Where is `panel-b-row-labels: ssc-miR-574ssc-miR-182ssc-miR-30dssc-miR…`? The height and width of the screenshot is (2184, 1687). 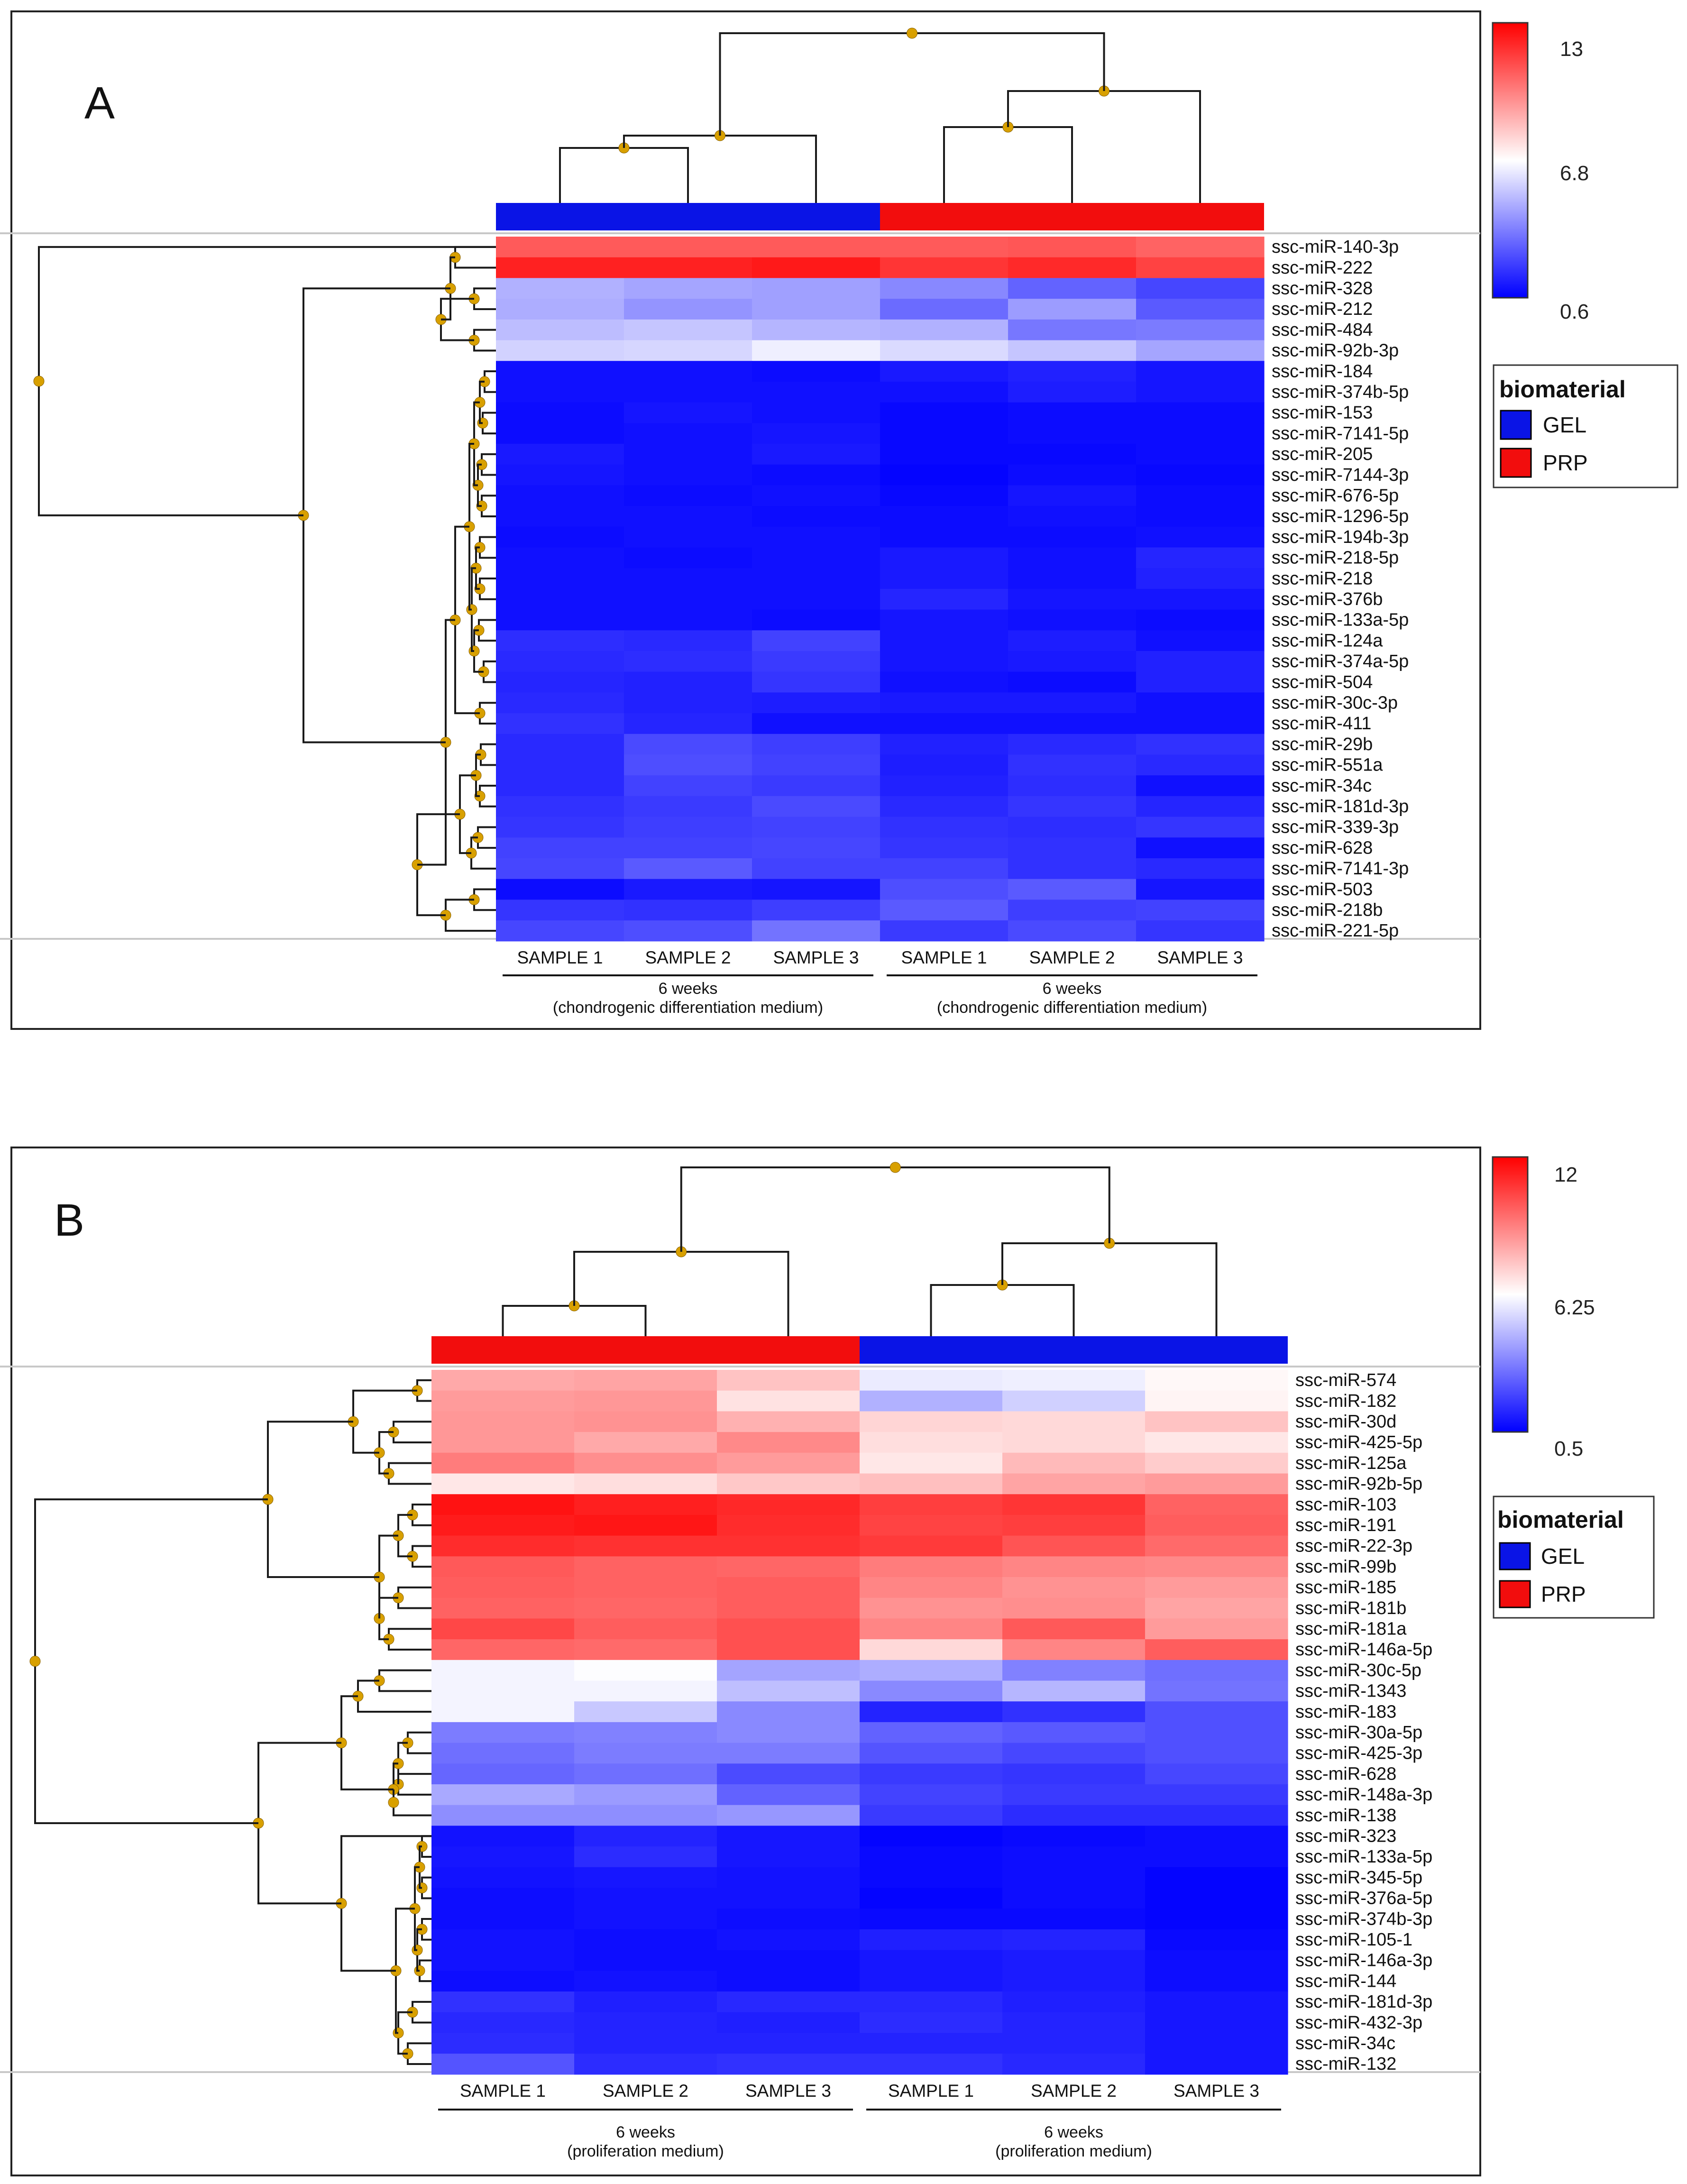
panel-b-row-labels: ssc-miR-574ssc-miR-182ssc-miR-30dssc-miR… is located at coordinates (1363, 1722).